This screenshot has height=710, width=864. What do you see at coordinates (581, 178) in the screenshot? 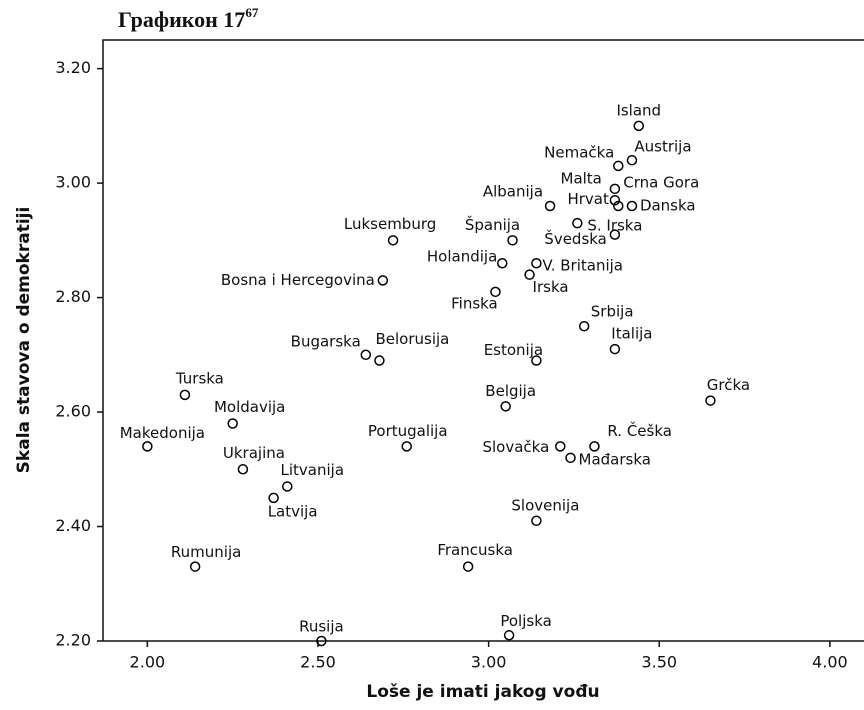
I see `point-label: Malta` at bounding box center [581, 178].